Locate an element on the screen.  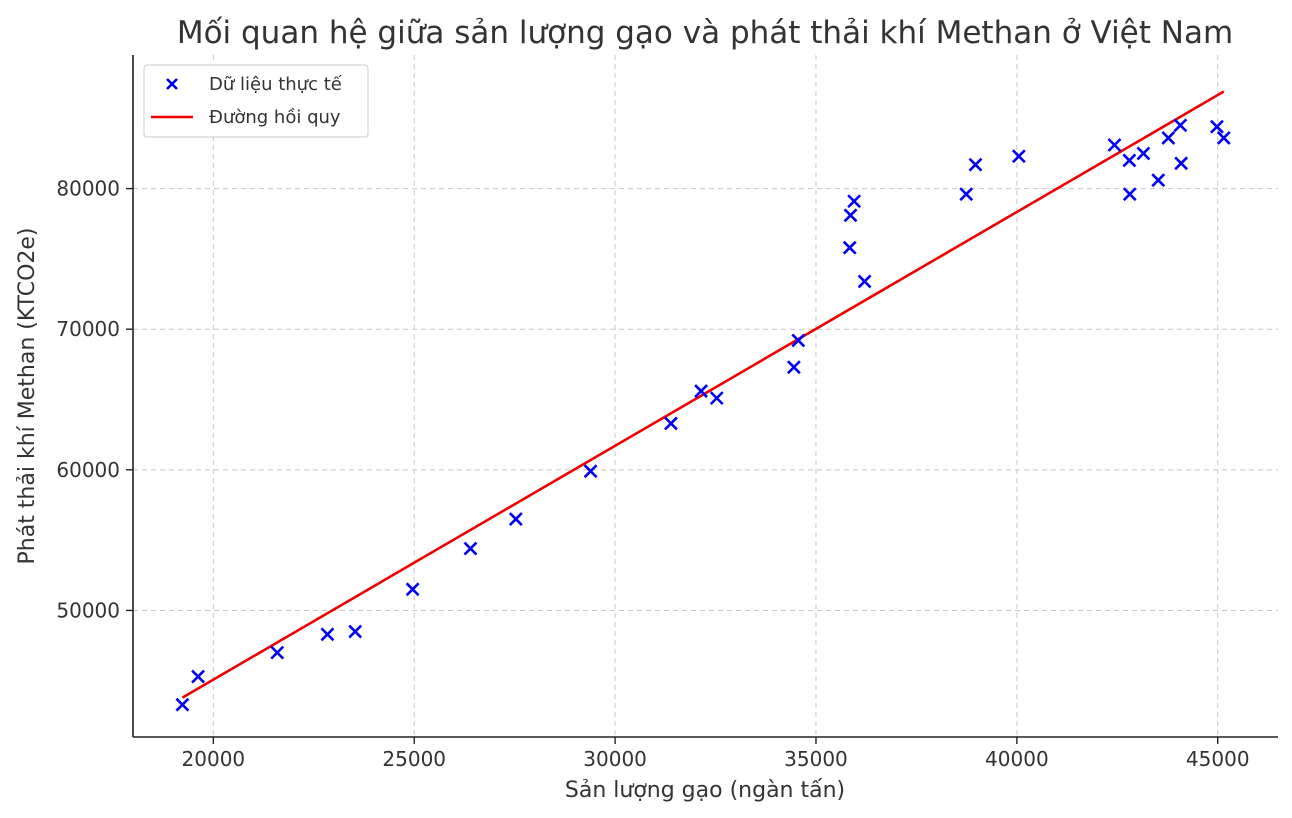
x-tick-label: 40000 is located at coordinates (1017, 759).